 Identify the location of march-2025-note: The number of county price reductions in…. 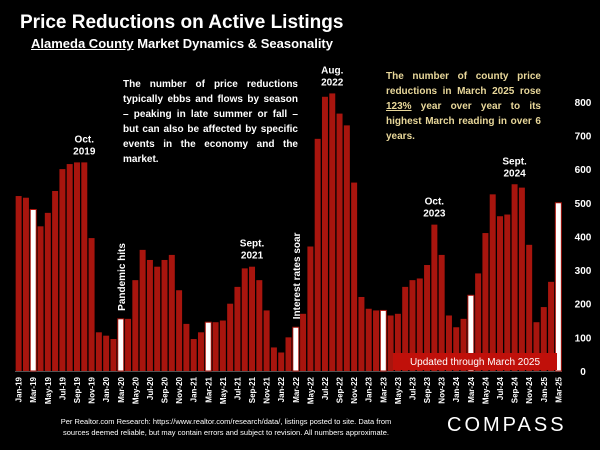
(463, 106).